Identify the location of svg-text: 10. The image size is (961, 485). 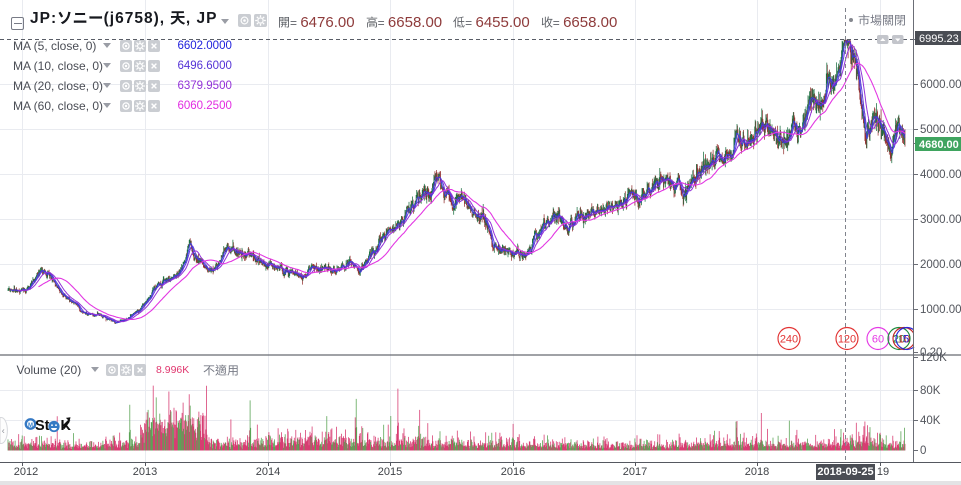
(904, 340).